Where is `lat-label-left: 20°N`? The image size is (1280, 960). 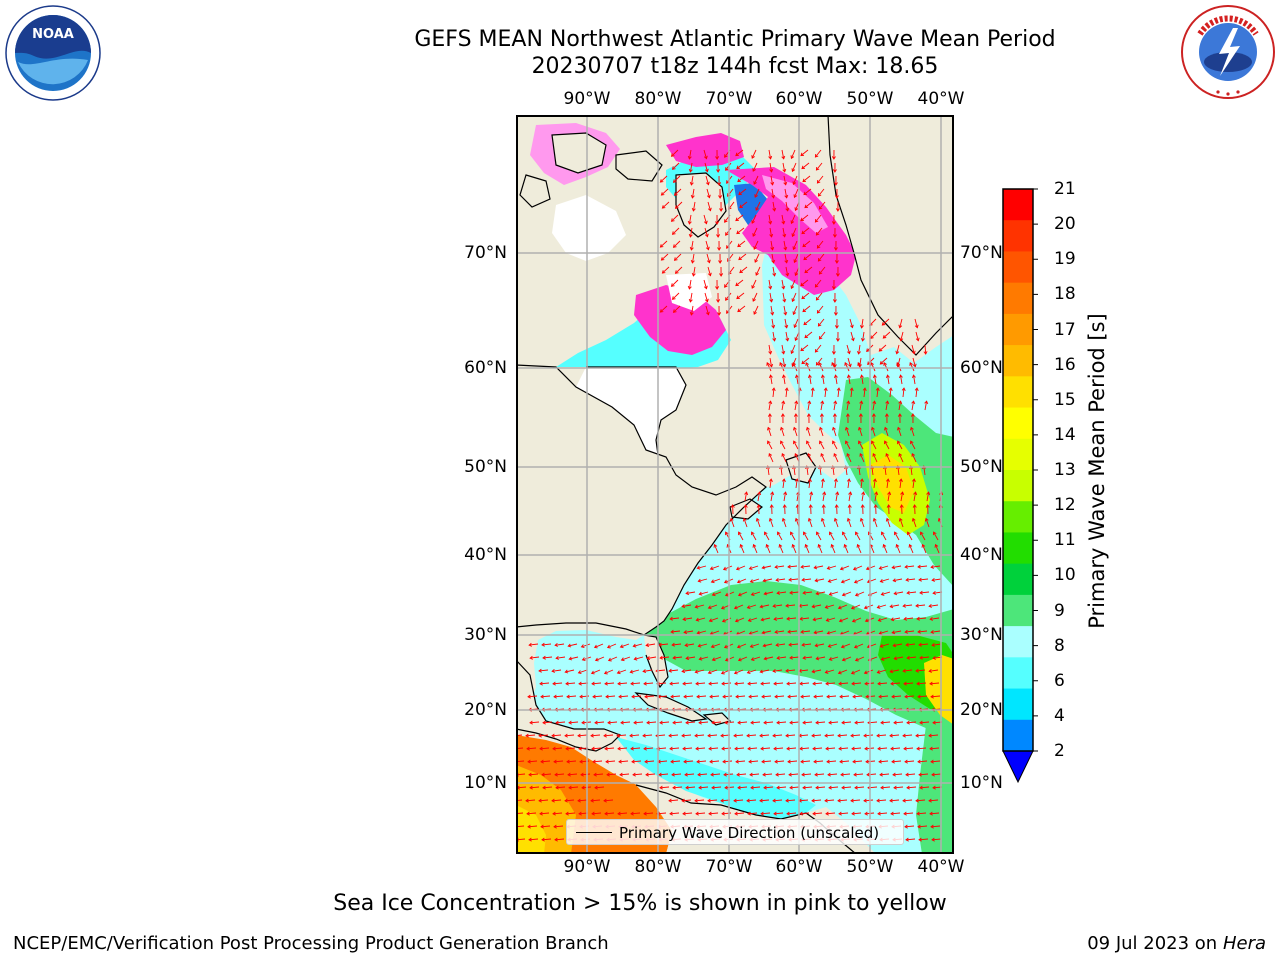
lat-label-left: 20°N is located at coordinates (485, 710).